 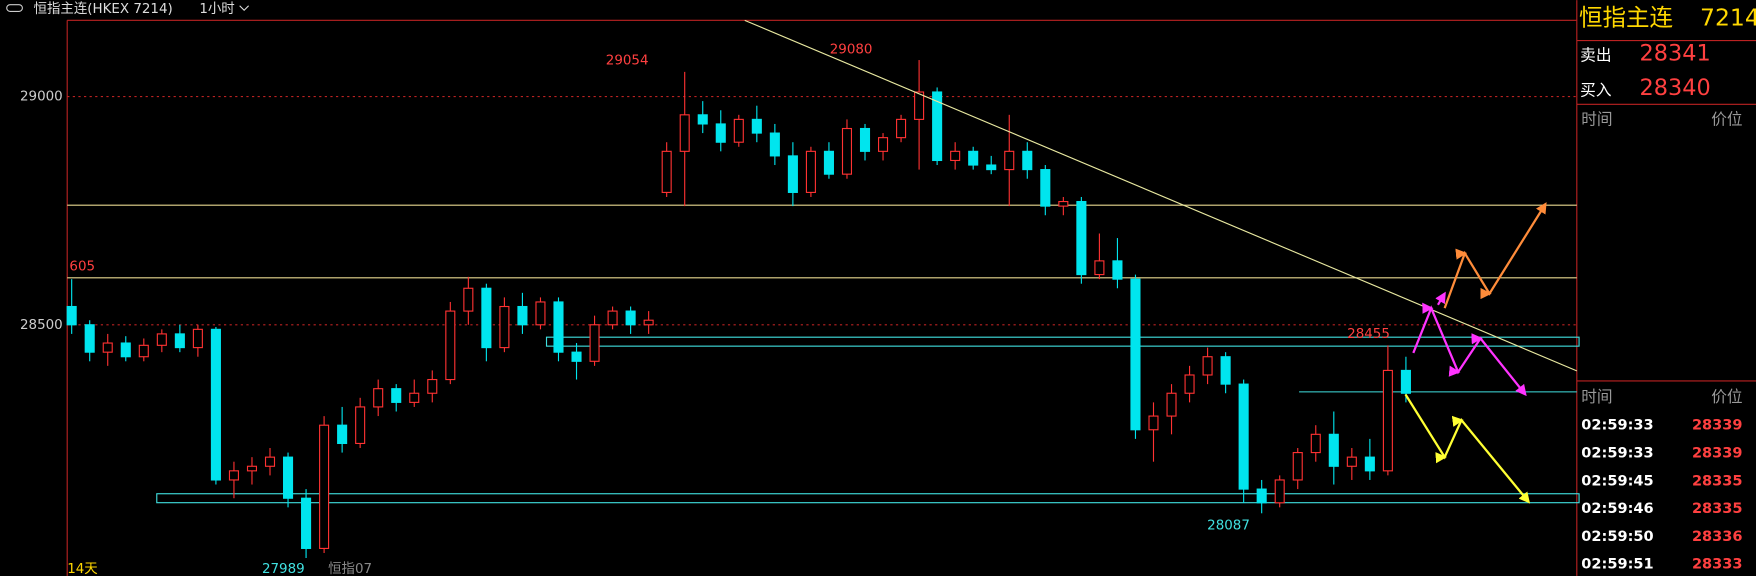 I want to click on tick-time: 02:59:46, so click(x=1617, y=508).